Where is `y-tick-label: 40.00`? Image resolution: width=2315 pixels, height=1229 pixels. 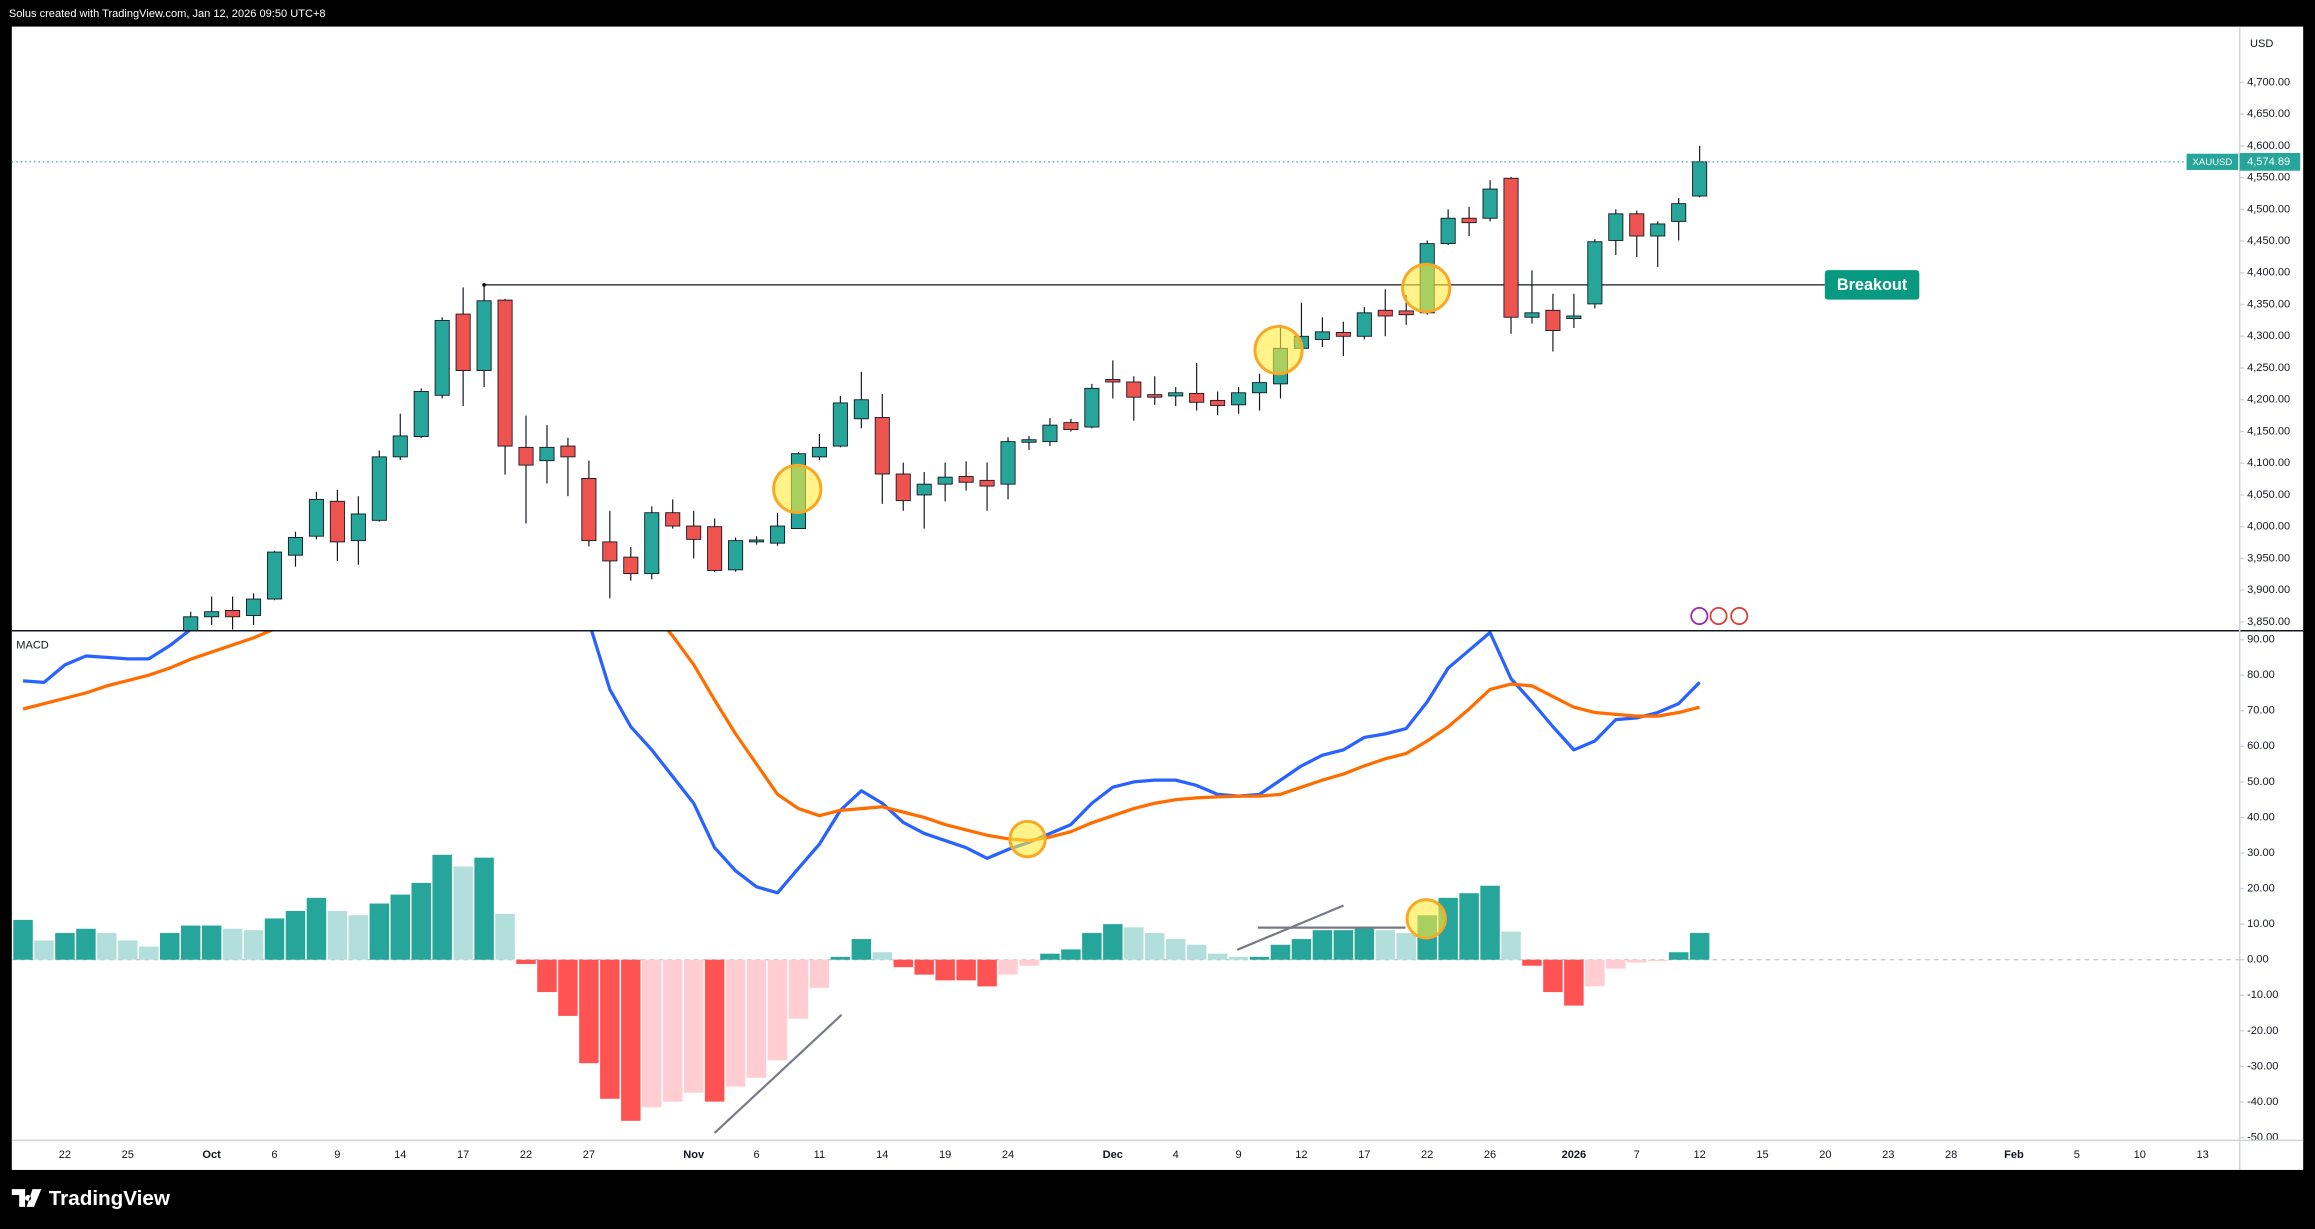 y-tick-label: 40.00 is located at coordinates (2261, 817).